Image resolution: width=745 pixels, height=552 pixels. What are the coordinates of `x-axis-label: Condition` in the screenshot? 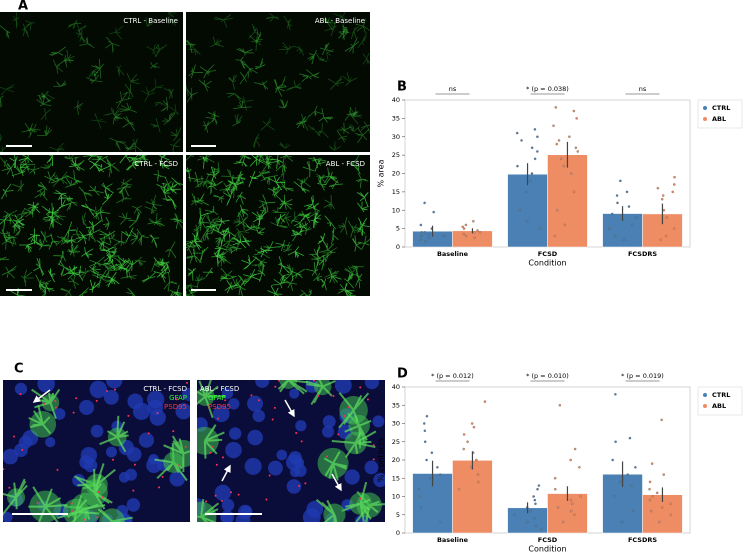 It's located at (547, 263).